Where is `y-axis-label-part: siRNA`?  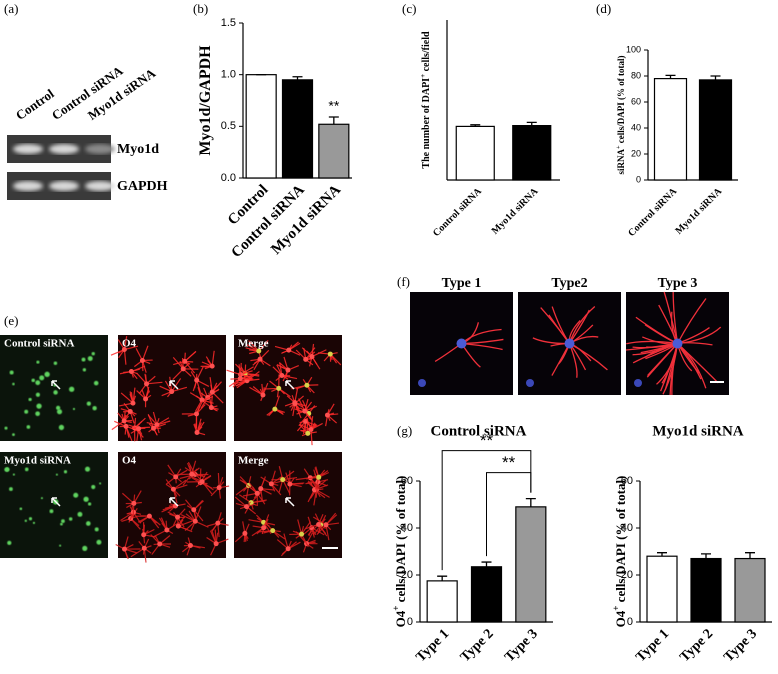
y-axis-label-part: siRNA is located at coordinates (621, 162).